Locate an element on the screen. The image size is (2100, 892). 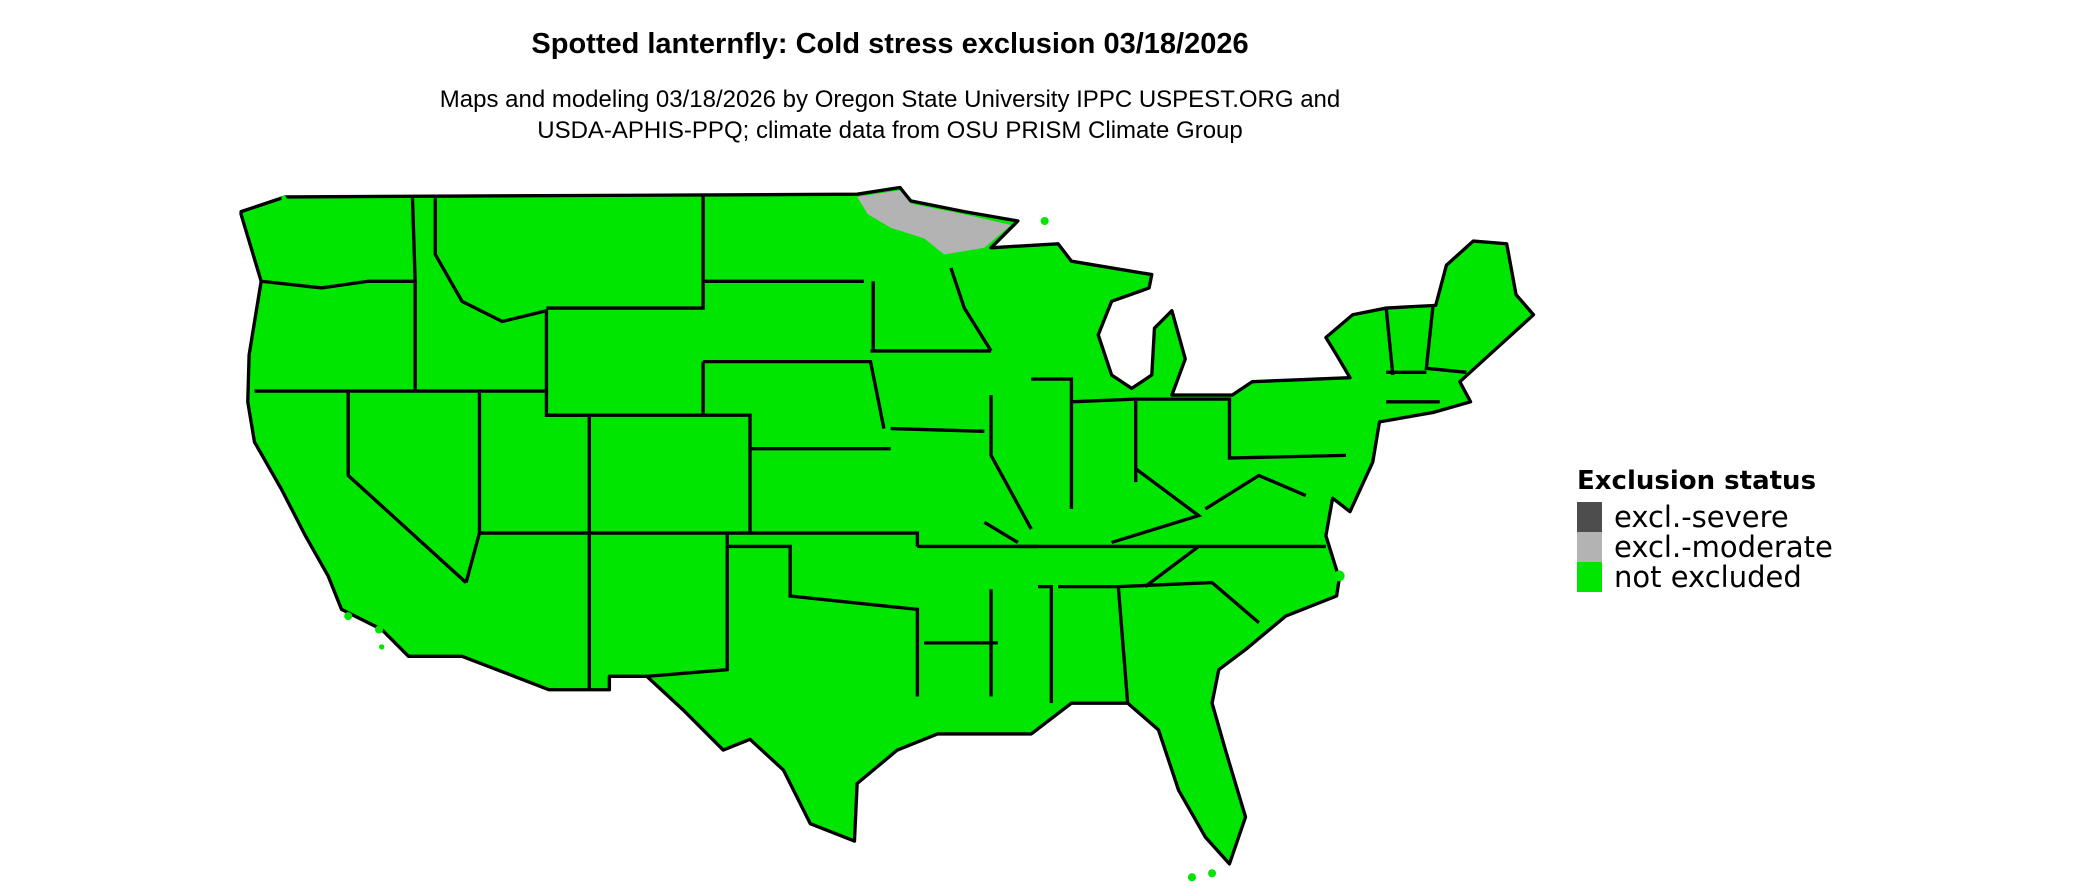
legend-label: excl.-severe is located at coordinates (1701, 517).